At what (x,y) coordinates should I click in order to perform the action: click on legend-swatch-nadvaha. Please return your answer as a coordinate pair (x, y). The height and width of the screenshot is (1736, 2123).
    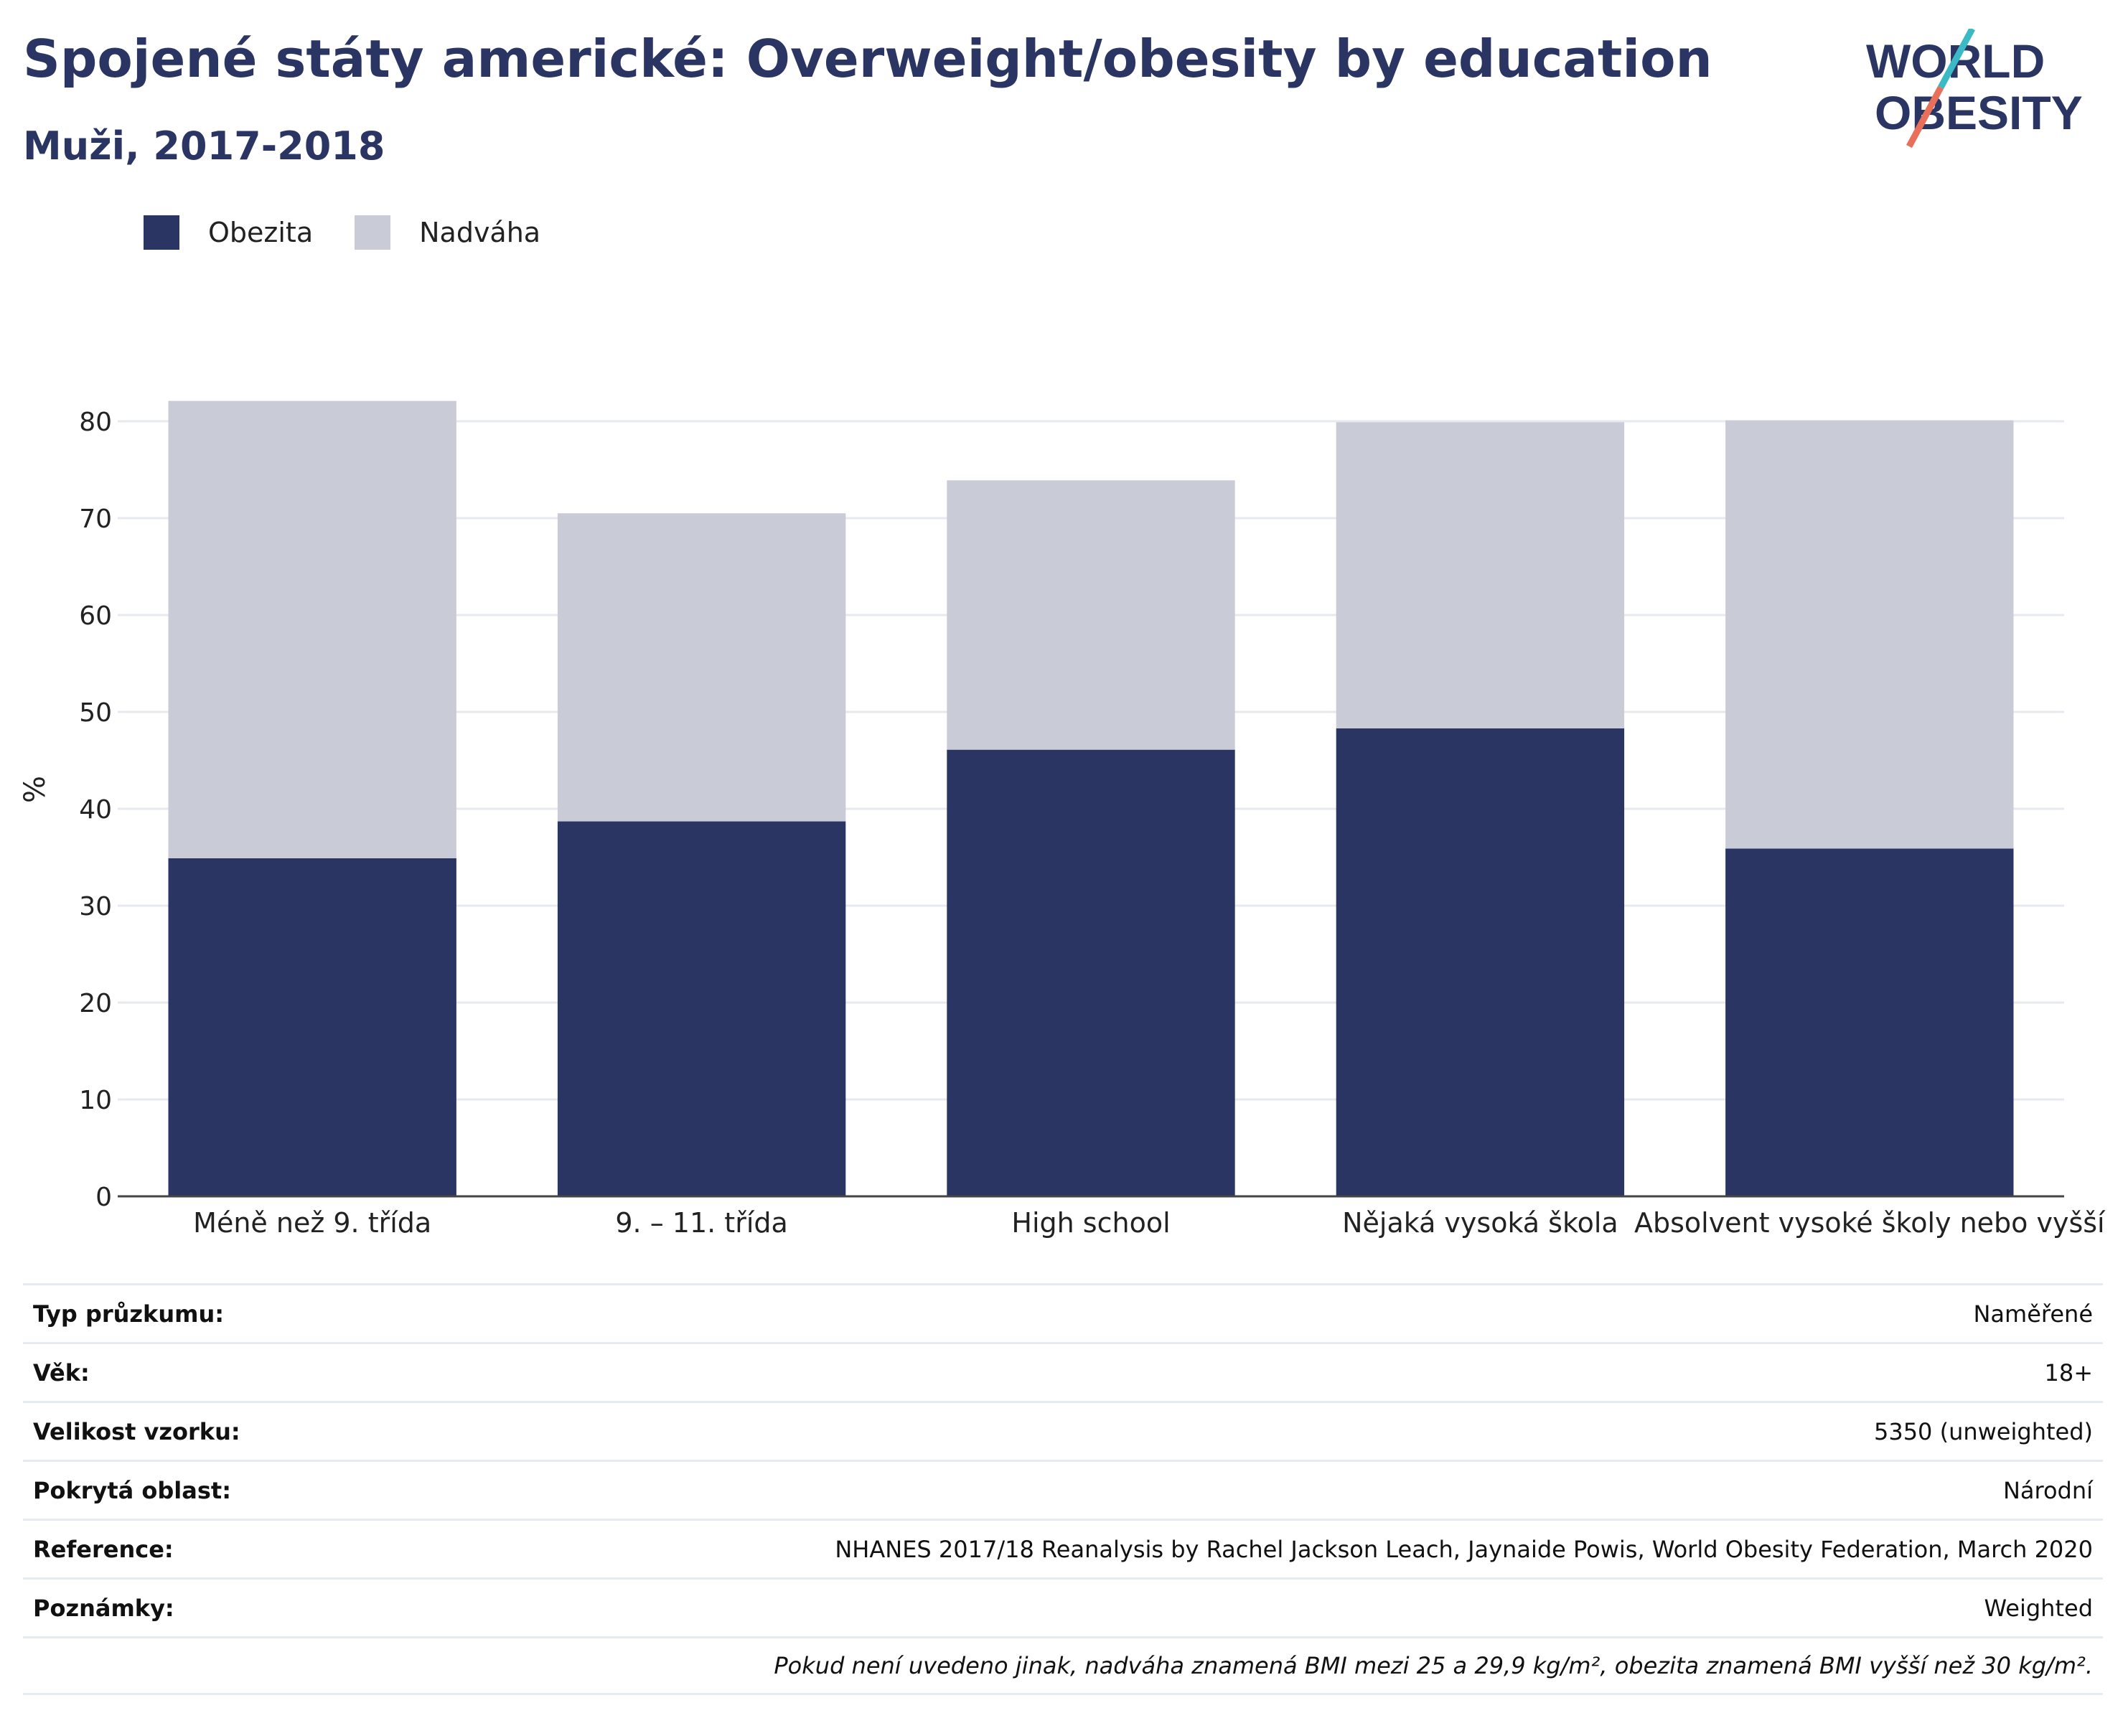
    Looking at the image, I should click on (373, 232).